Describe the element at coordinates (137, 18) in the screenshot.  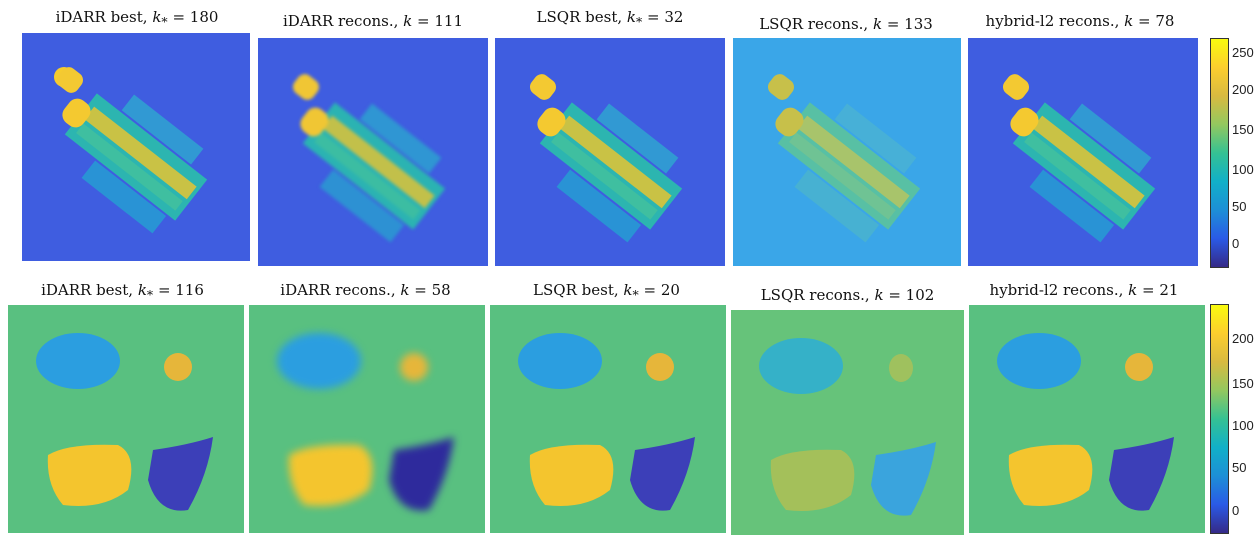
I see `panel-title-r1-1: iDARR best, k* = 180` at that location.